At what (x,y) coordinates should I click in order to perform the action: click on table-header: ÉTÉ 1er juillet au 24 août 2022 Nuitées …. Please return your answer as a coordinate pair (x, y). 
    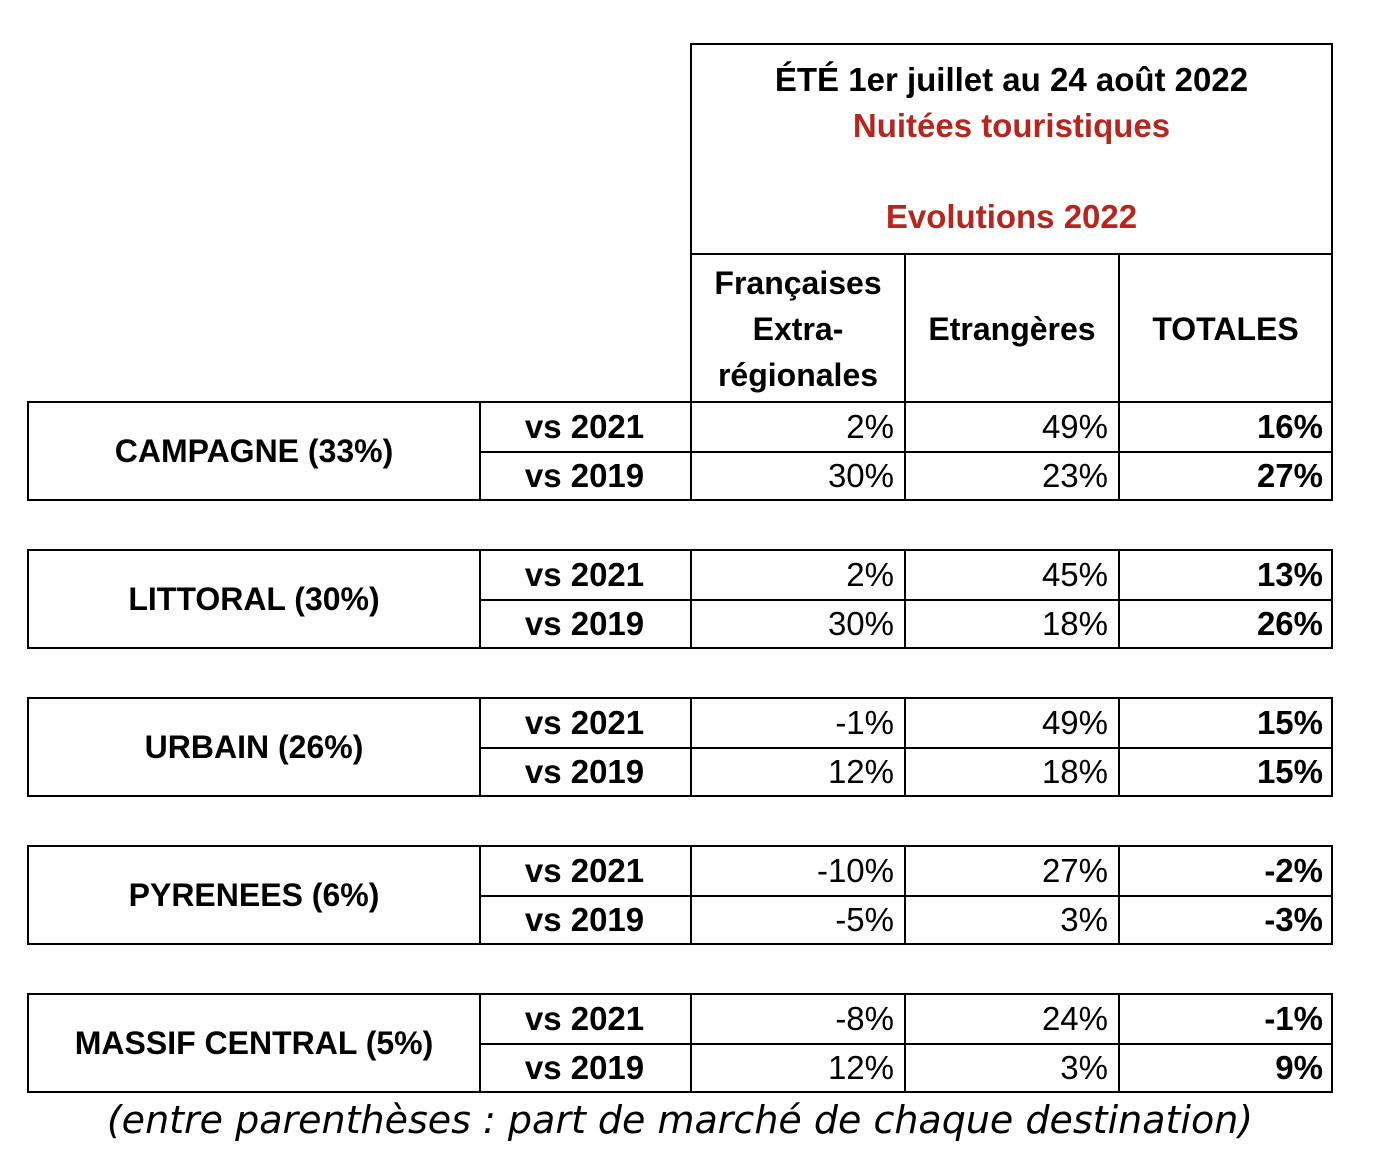
    Looking at the image, I should click on (1011, 223).